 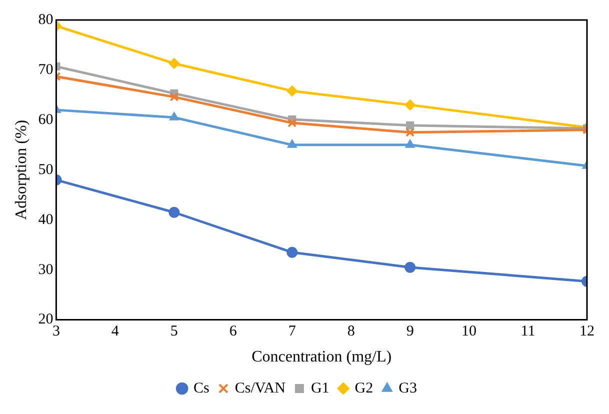 I want to click on y-tick-label: 50, so click(x=46, y=170).